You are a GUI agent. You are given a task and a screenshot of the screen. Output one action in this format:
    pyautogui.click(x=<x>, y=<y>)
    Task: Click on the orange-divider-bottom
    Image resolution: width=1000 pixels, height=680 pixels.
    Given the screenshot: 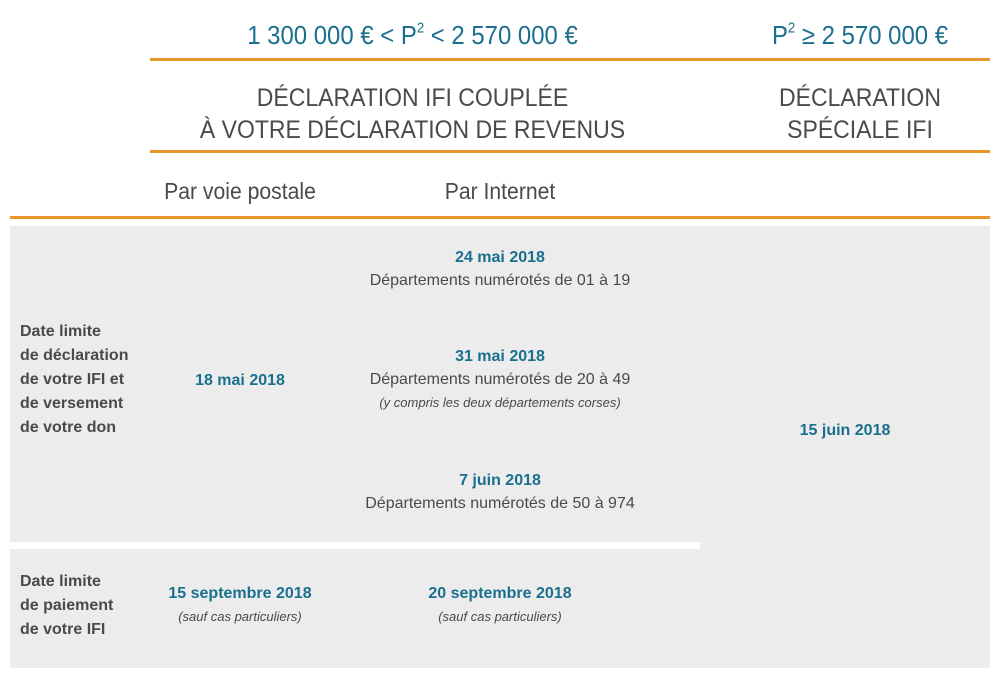 What is the action you would take?
    pyautogui.click(x=500, y=217)
    